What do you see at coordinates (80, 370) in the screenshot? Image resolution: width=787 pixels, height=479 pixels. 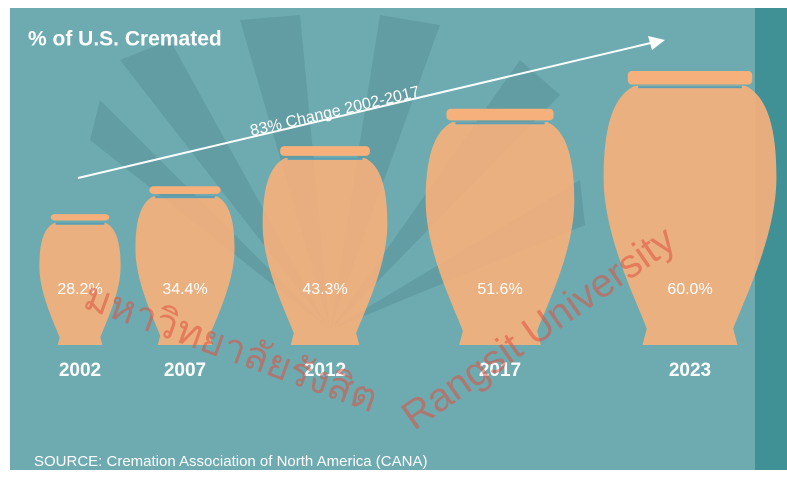 I see `x-tick-label: 2002` at bounding box center [80, 370].